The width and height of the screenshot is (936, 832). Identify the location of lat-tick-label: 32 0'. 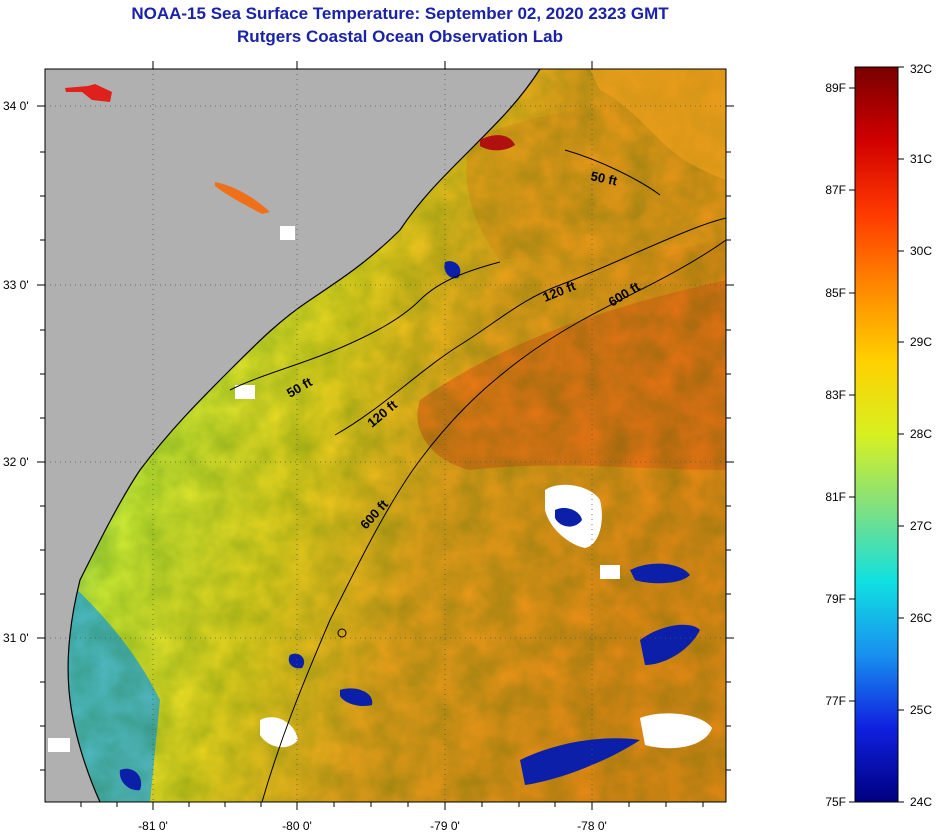
(16, 462).